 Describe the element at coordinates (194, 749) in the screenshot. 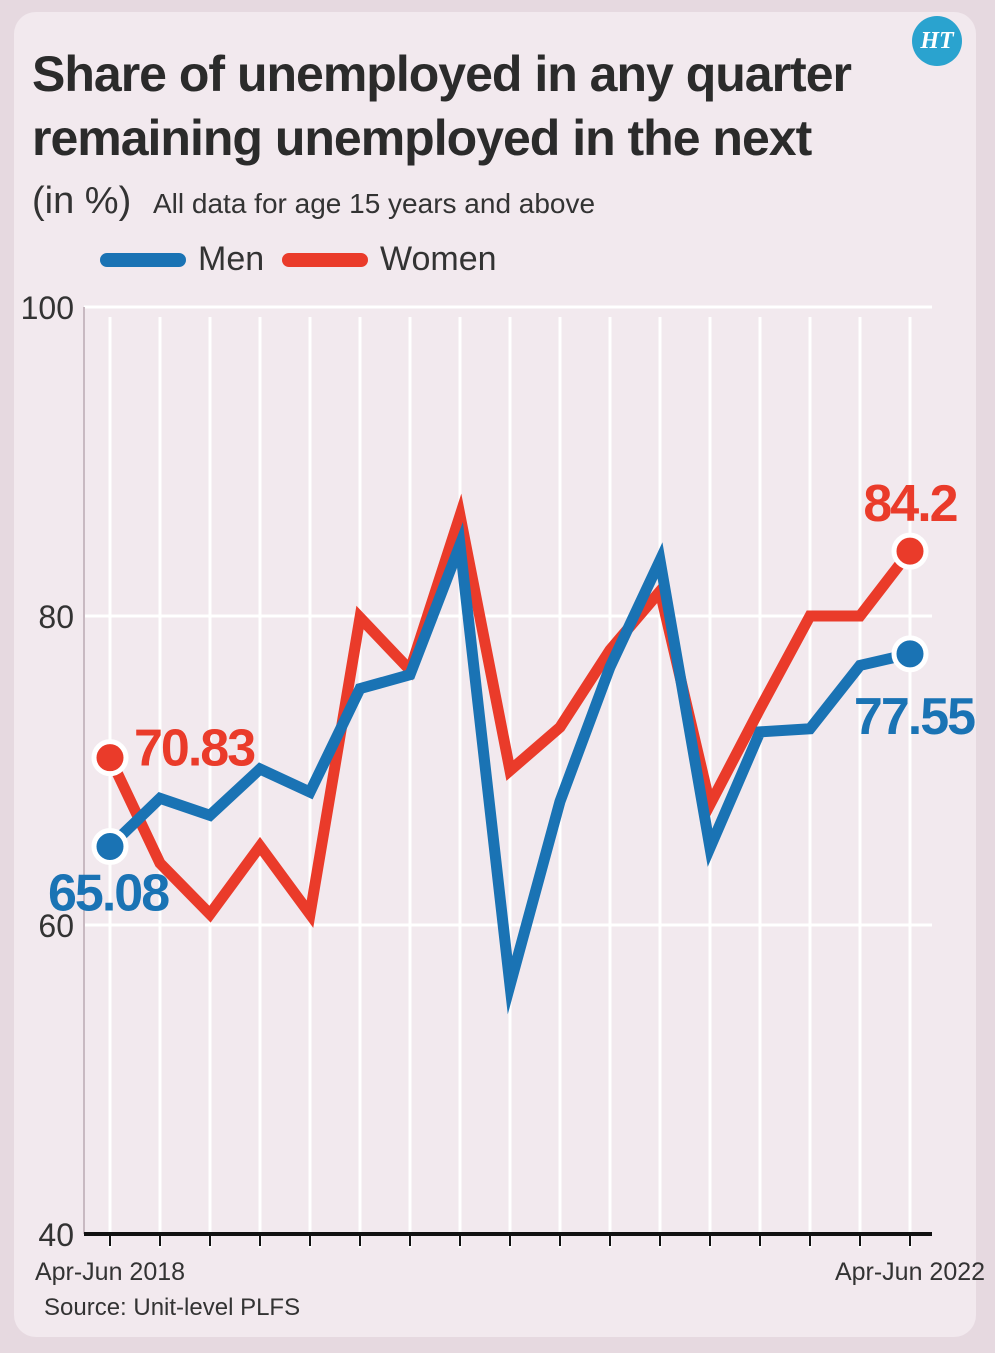

I see `data-label-women: 70.83` at that location.